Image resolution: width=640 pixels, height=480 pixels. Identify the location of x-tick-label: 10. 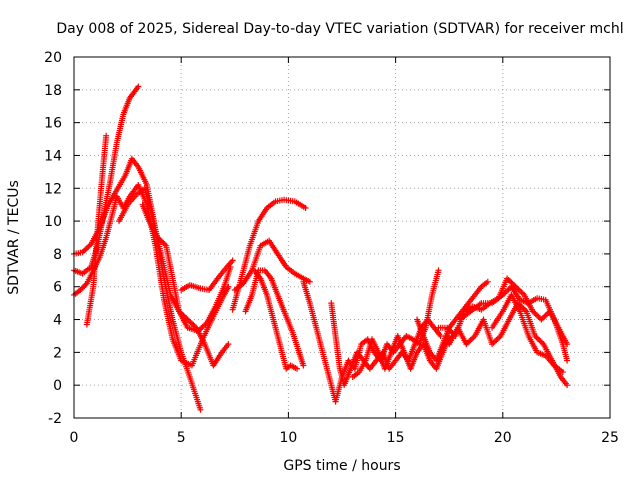
(288, 438).